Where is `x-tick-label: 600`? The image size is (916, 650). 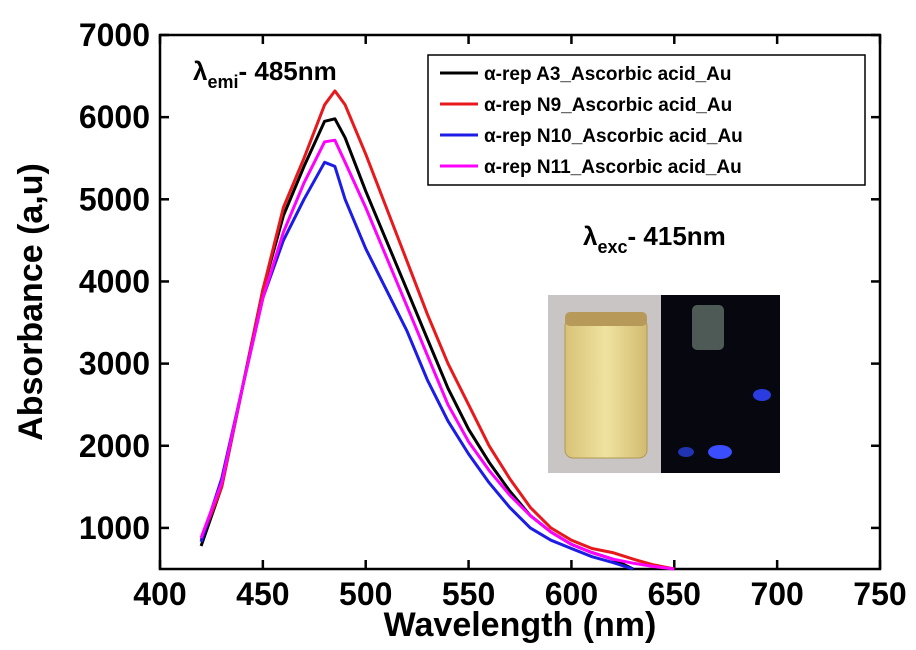 x-tick-label: 600 is located at coordinates (571, 594).